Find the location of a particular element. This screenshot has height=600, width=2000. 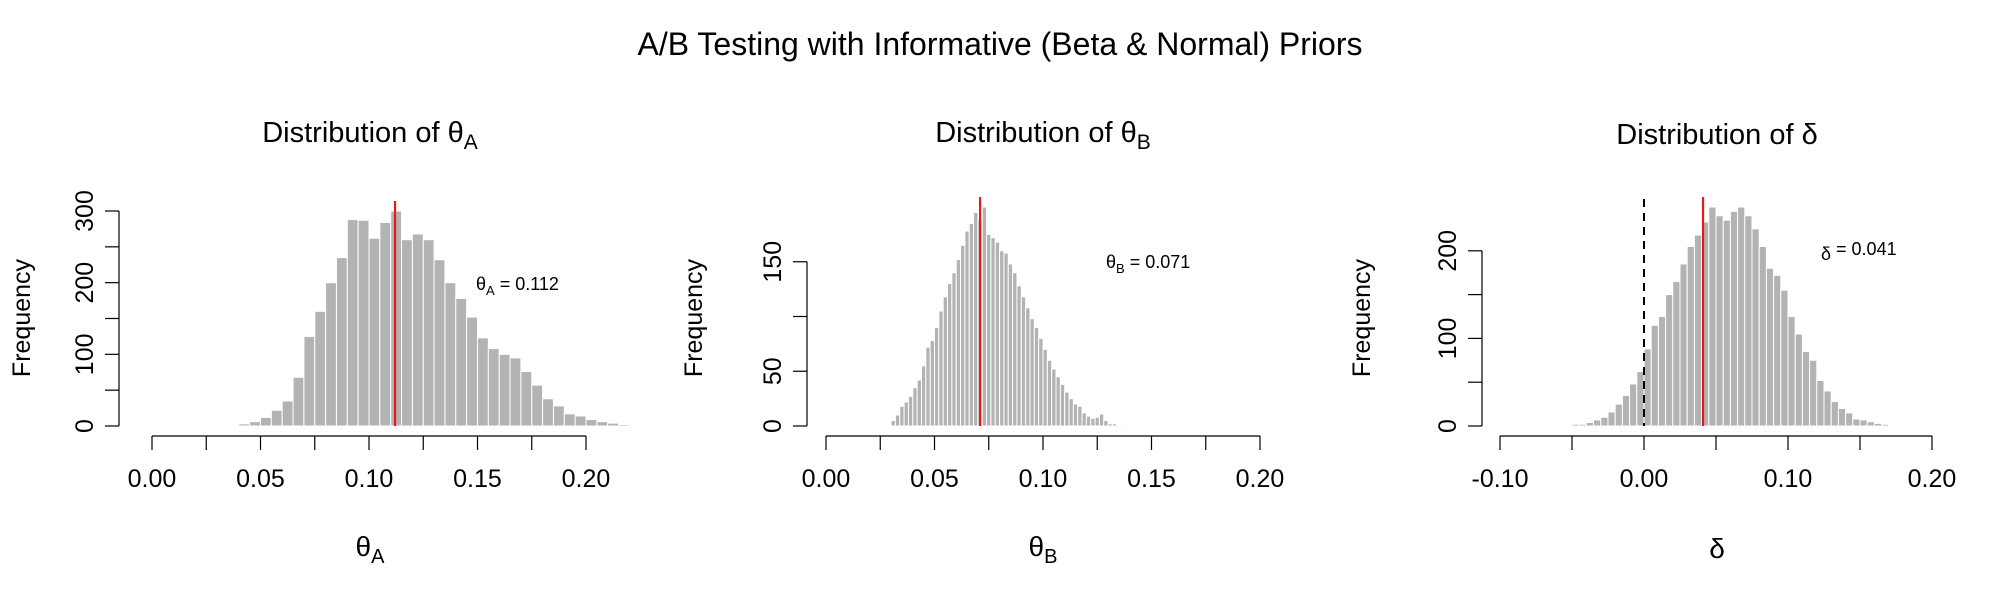

panel-title-sub: A is located at coordinates (471, 142).